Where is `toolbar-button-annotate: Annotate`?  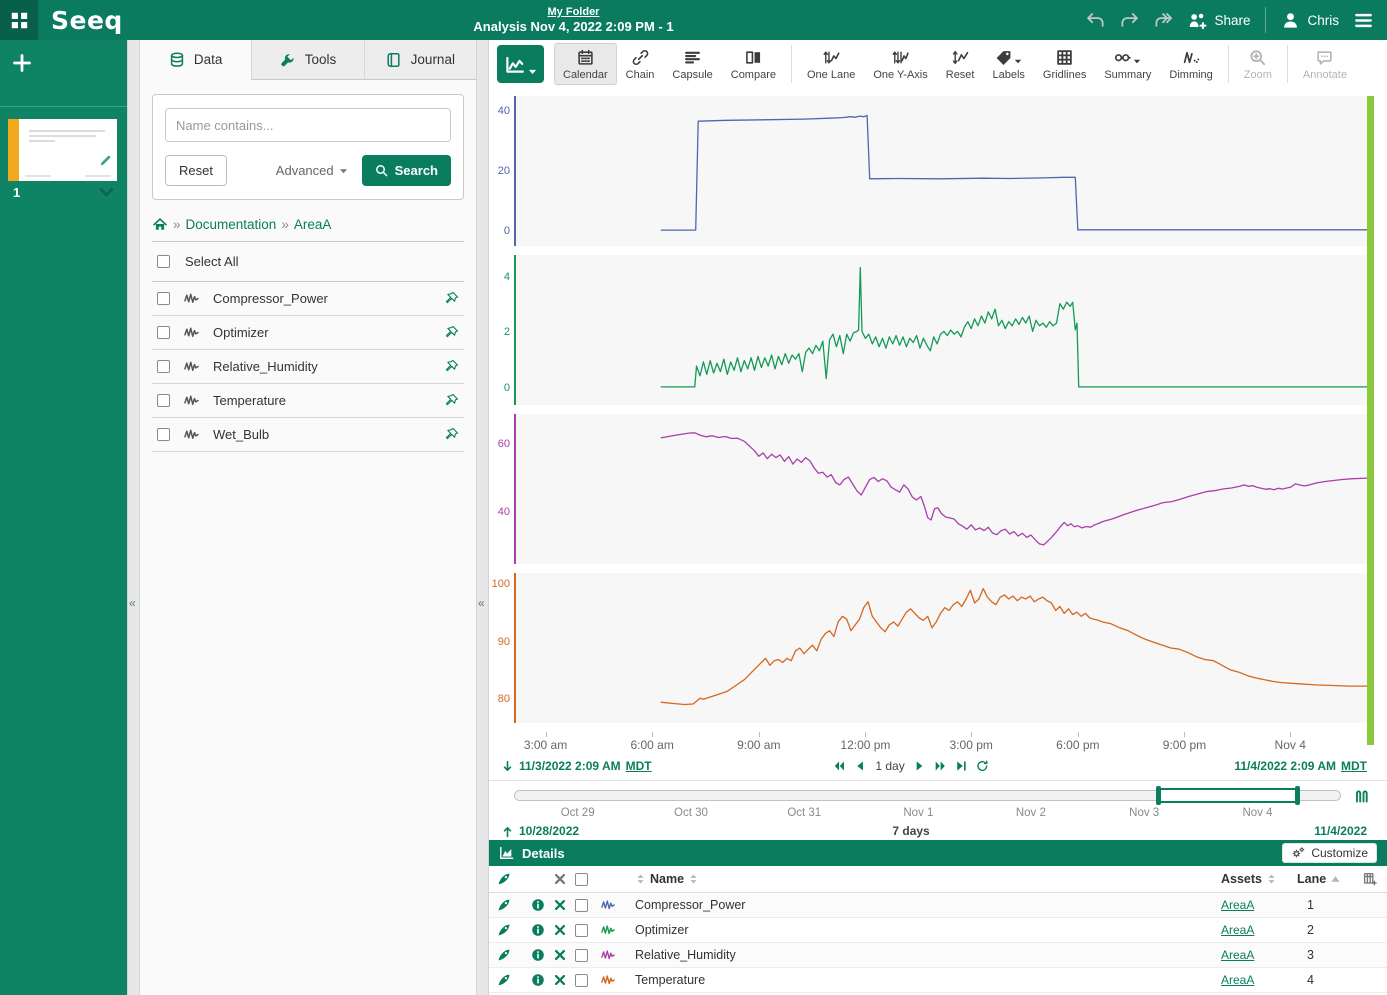
toolbar-button-annotate: Annotate is located at coordinates (1325, 64).